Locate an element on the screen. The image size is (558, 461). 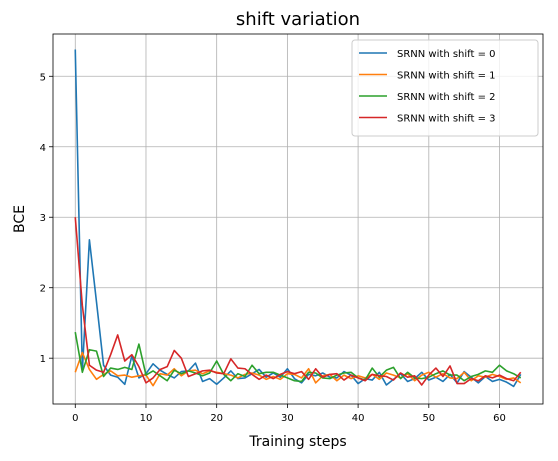
x-tick-label: 10 is located at coordinates (146, 418).